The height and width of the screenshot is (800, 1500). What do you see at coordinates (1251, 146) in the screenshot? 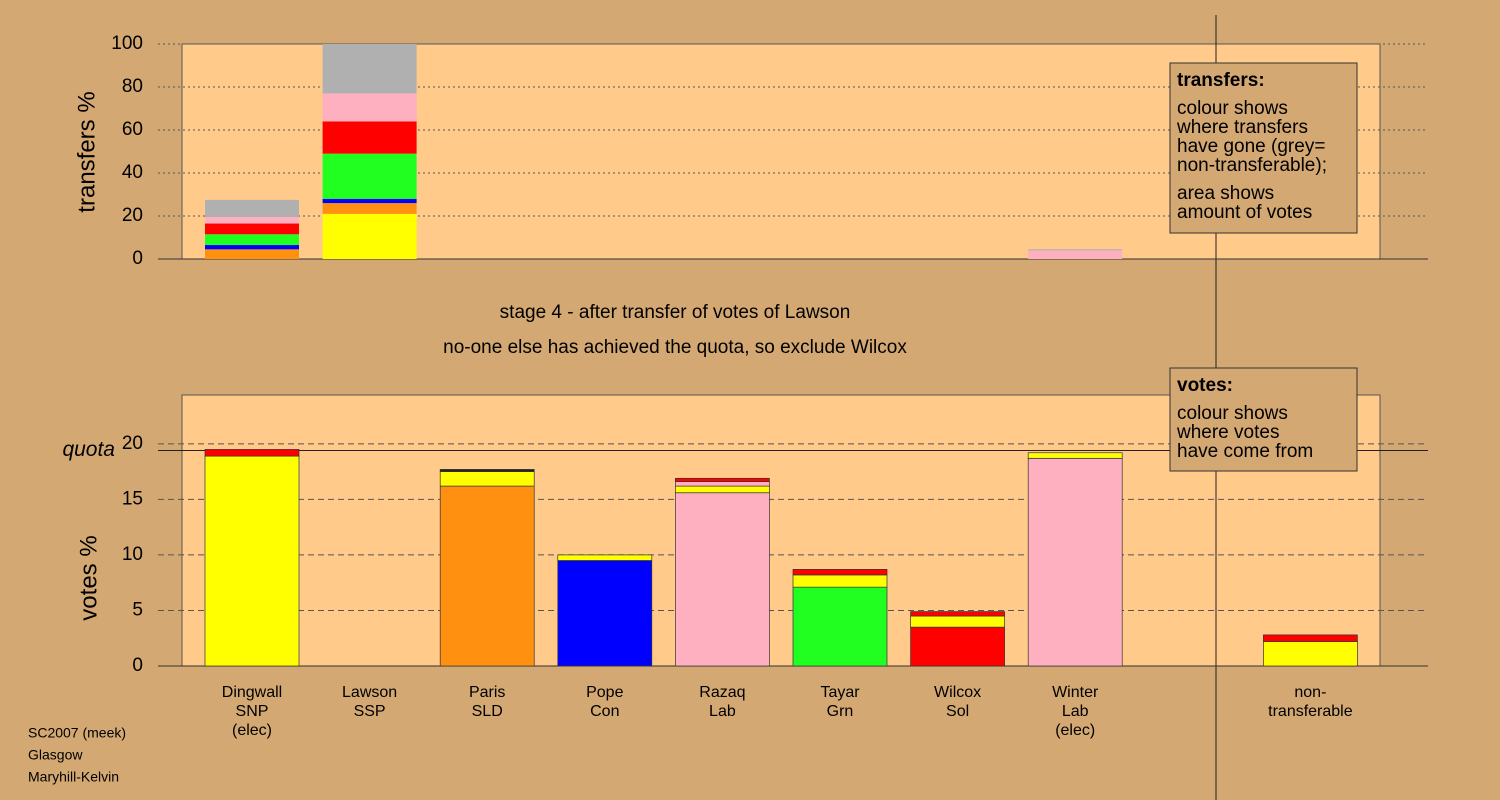
I see `annotation-text: have gone (grey=` at bounding box center [1251, 146].